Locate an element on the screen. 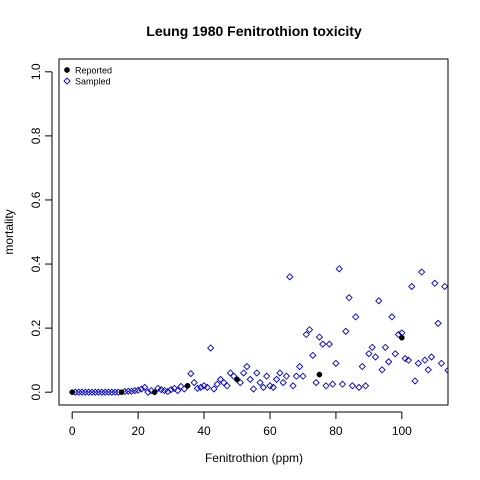 This screenshot has height=480, width=480. legend-label: Sampled is located at coordinates (93, 82).